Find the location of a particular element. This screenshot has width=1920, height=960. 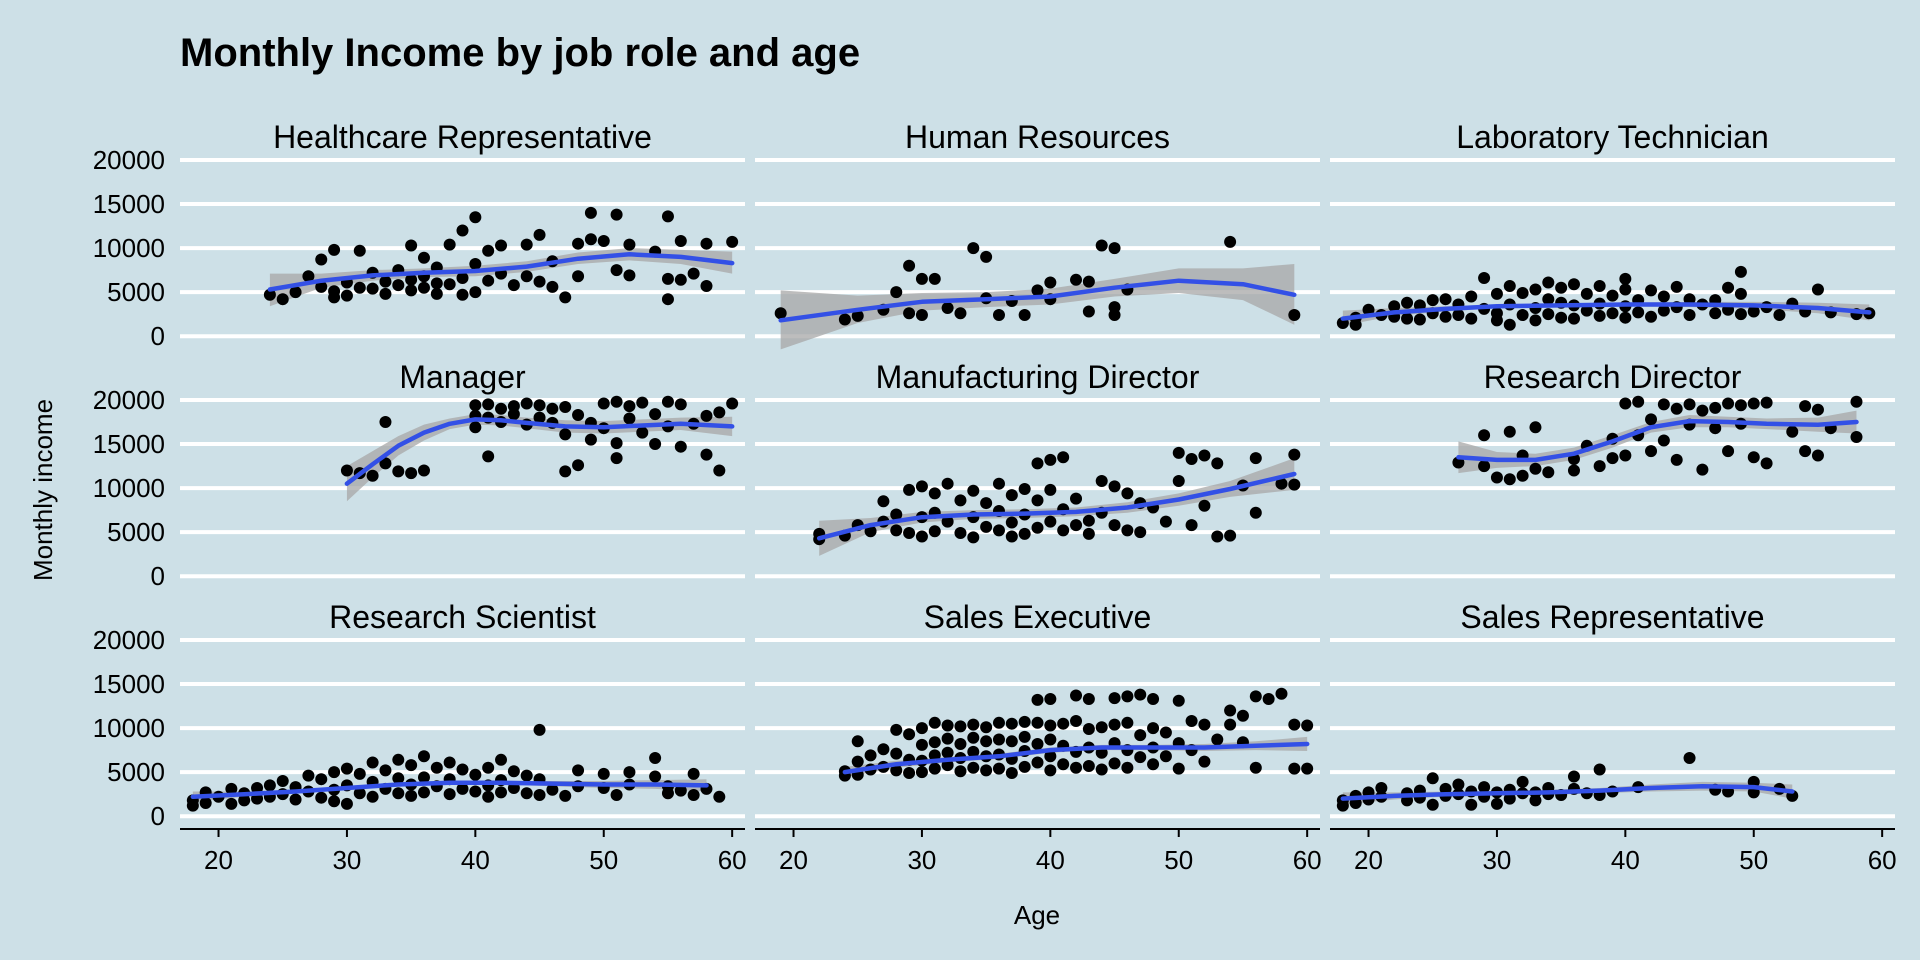

panel-manufacturing-director: Manufacturing Director is located at coordinates (1037, 469).